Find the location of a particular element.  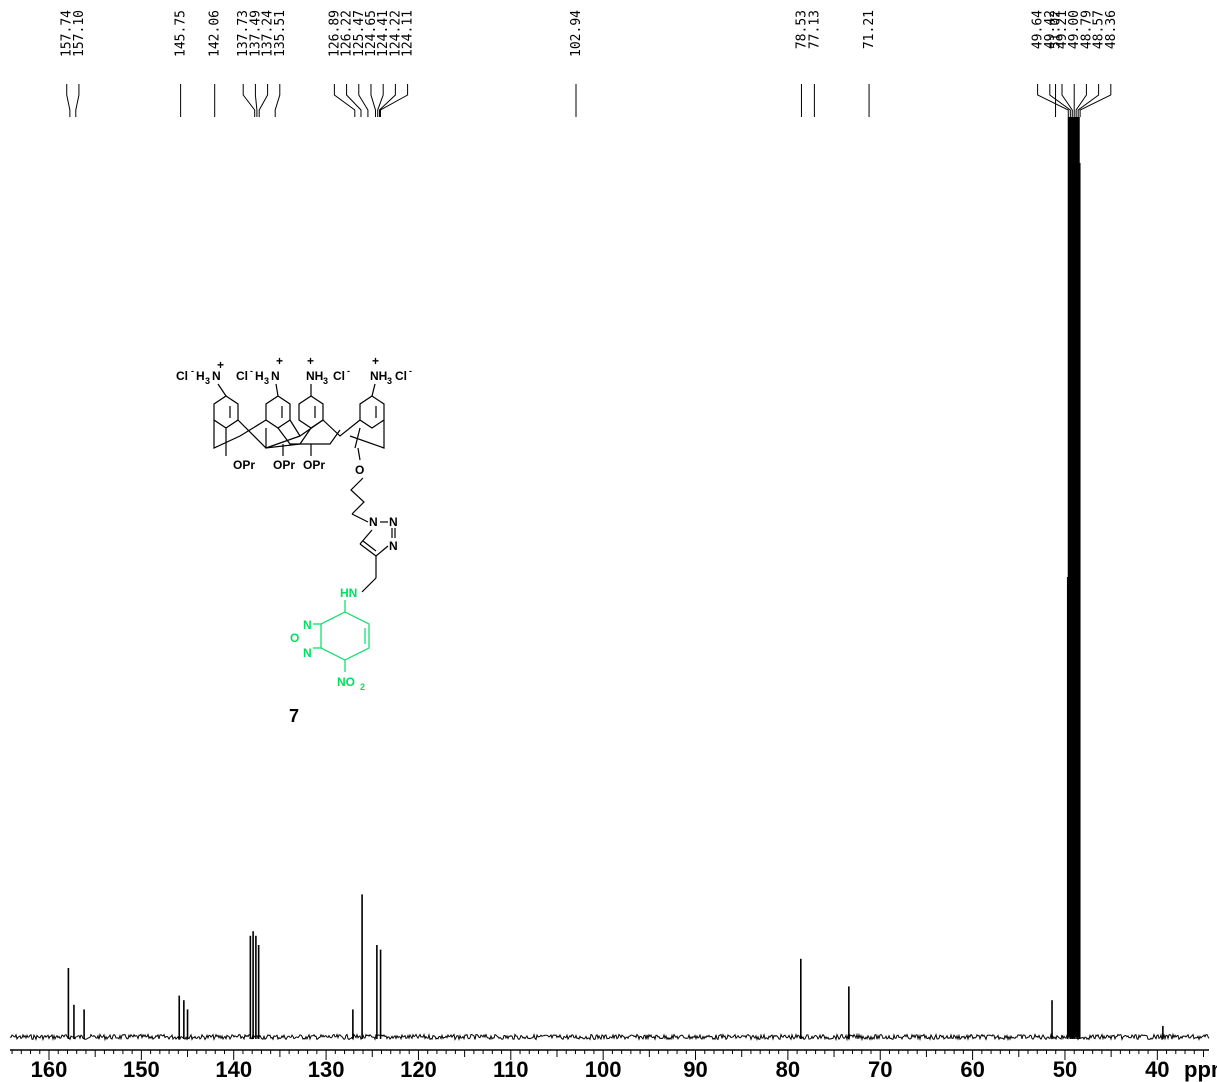

spectrum-baseline is located at coordinates (609, 1037).